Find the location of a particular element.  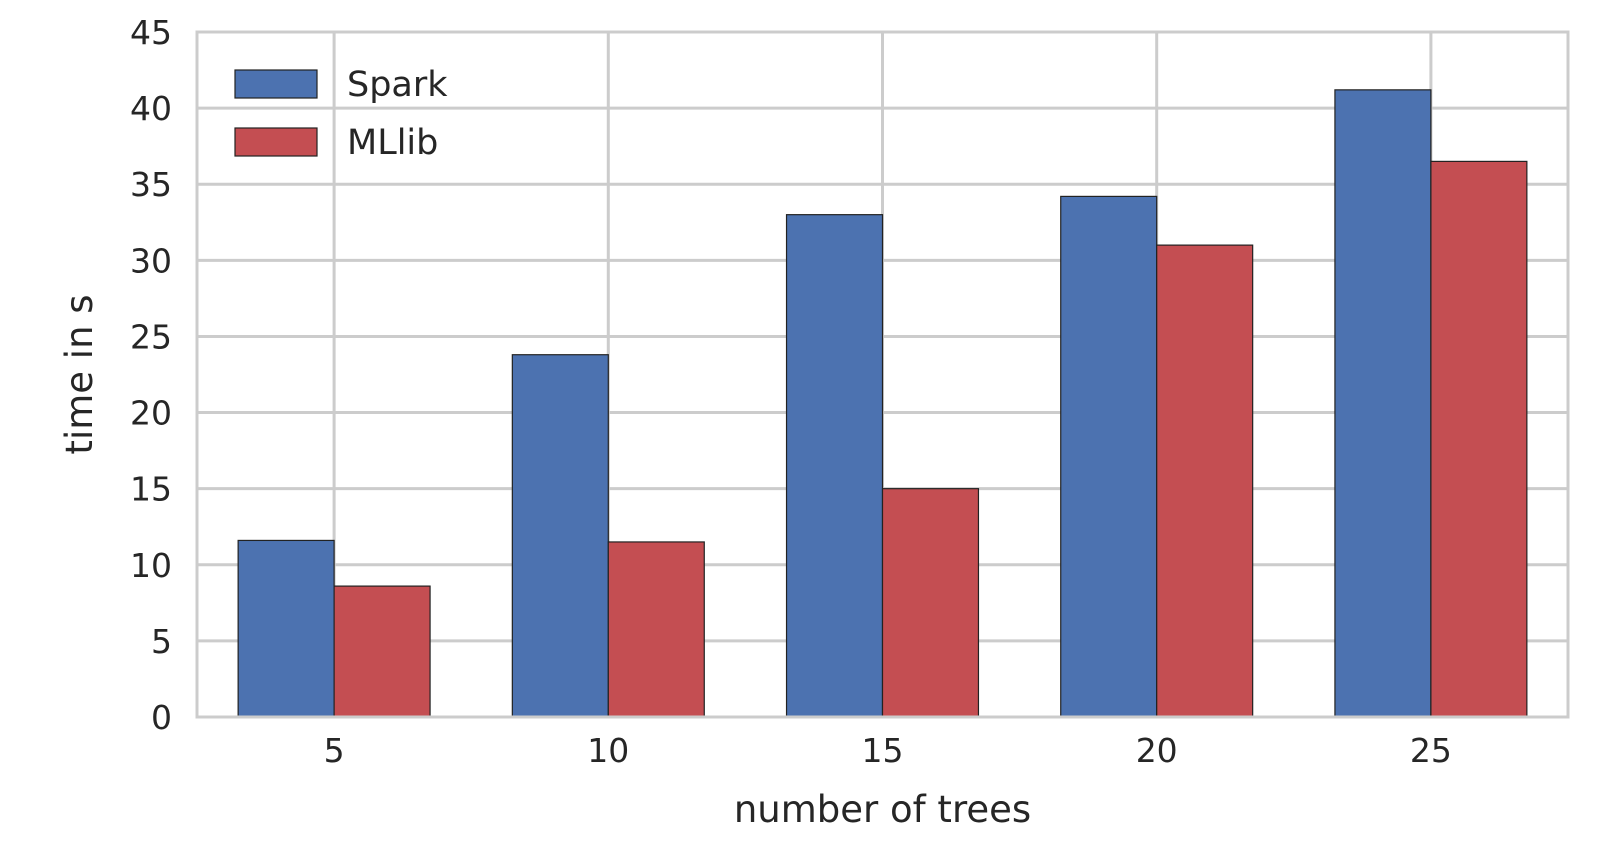

x-axis-label: number of trees is located at coordinates (882, 809).